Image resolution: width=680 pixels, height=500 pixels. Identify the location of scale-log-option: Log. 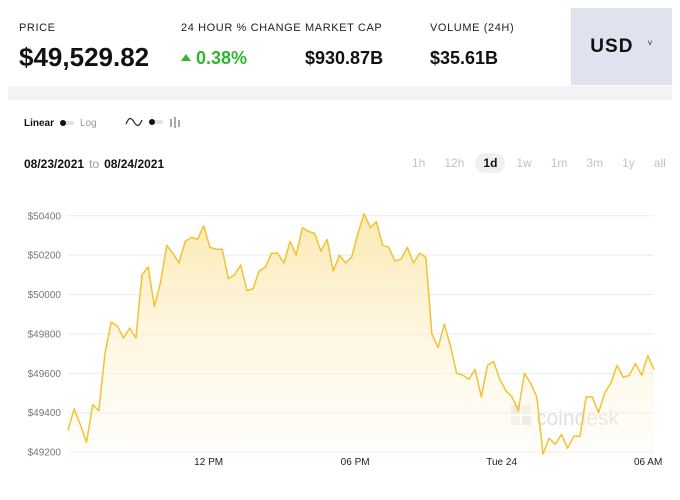
(88, 123).